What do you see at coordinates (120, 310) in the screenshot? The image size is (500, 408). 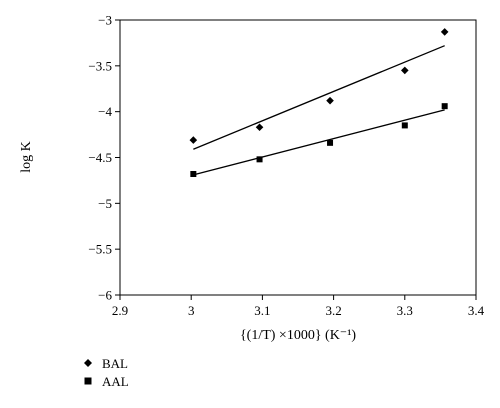 I see `x-tick-label: 2.9` at bounding box center [120, 310].